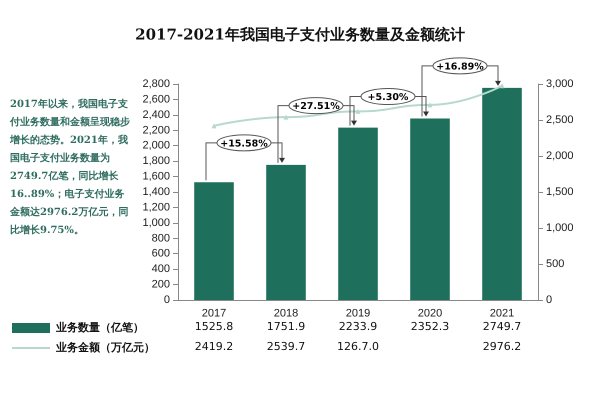 This screenshot has width=600, height=400. I want to click on y-tick-label: 2,200, so click(156, 130).